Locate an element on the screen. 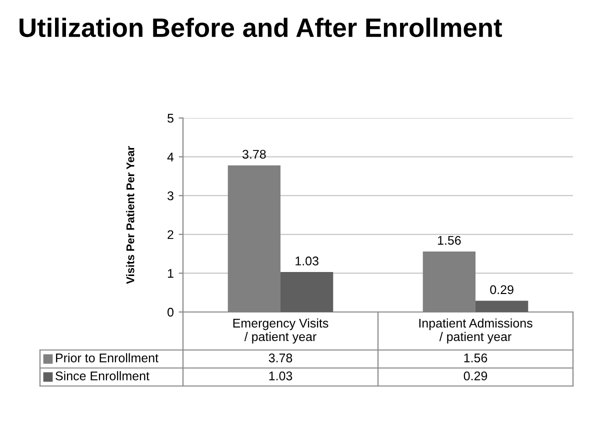 This screenshot has height=446, width=592. y-tick-label: 2 is located at coordinates (171, 234).